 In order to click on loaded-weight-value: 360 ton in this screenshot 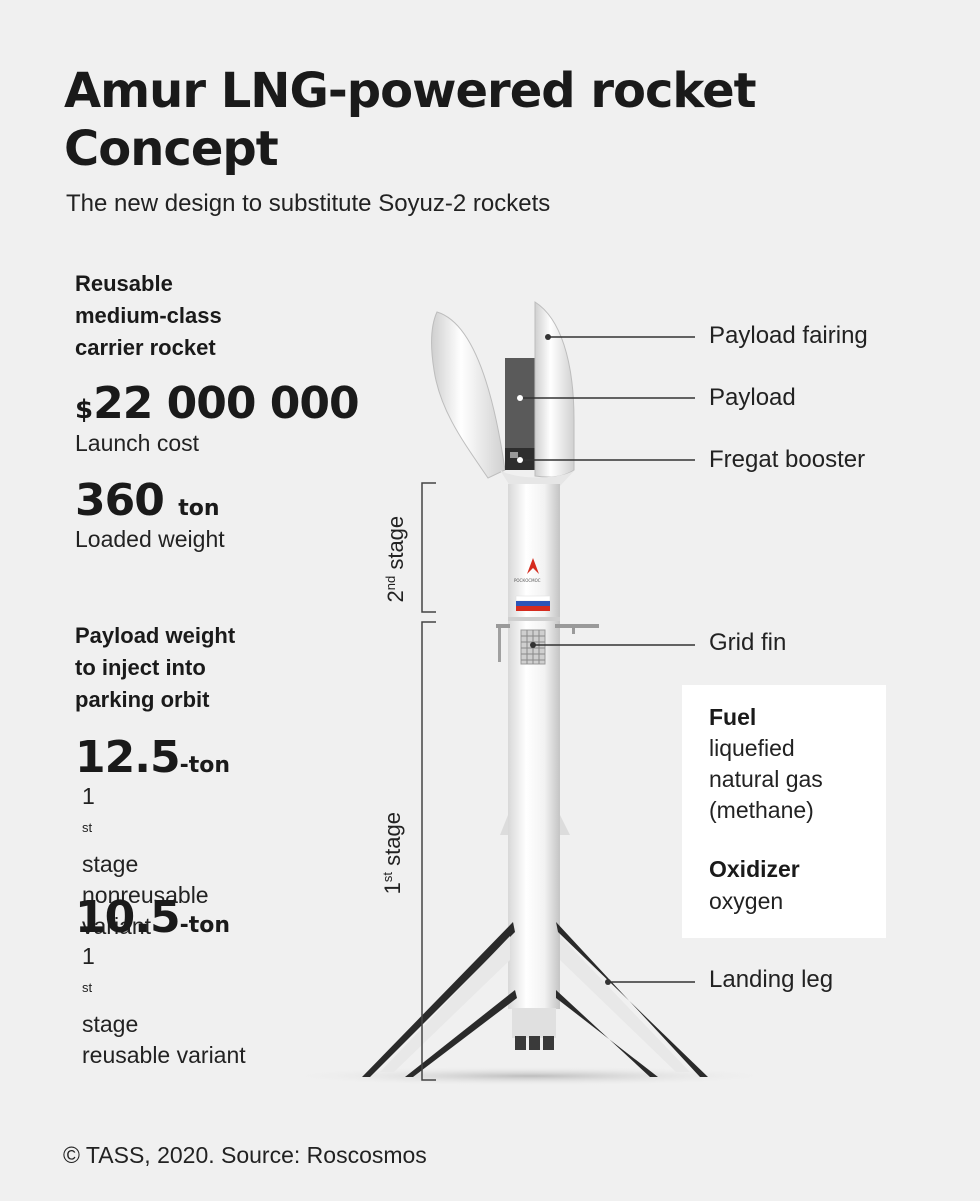, I will do `click(147, 505)`.